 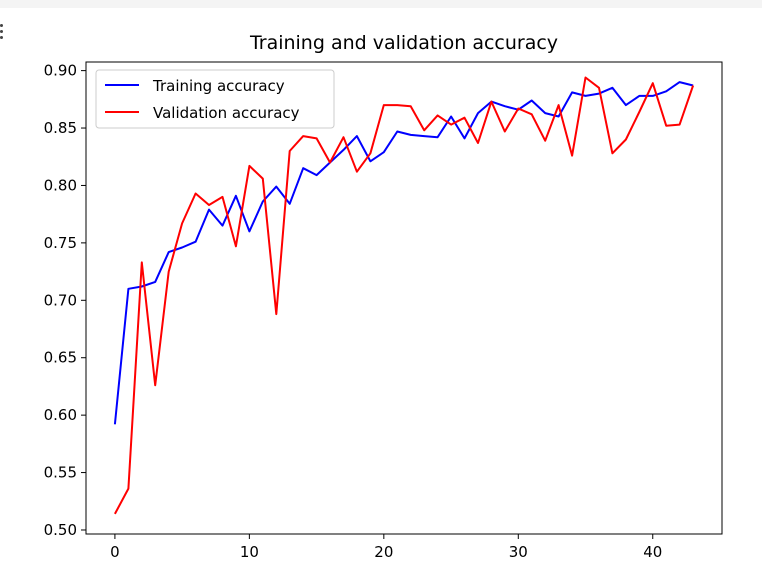 What do you see at coordinates (60, 473) in the screenshot?
I see `y-tick-label: 0.55` at bounding box center [60, 473].